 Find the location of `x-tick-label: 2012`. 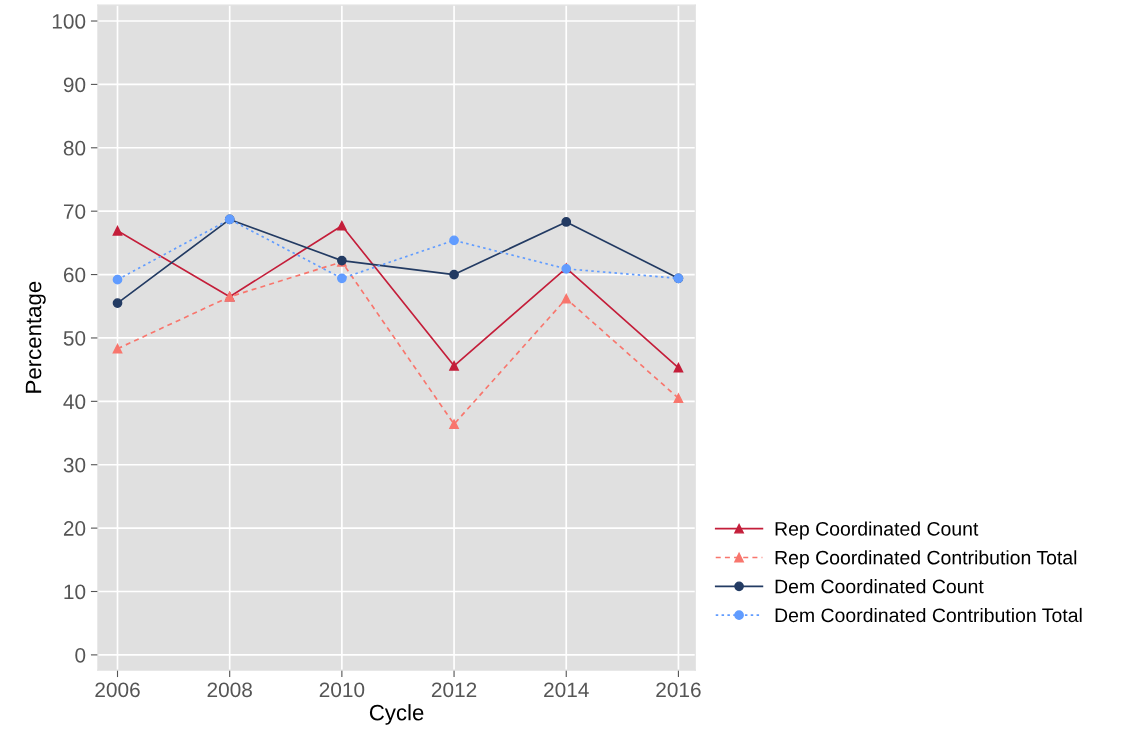

x-tick-label: 2012 is located at coordinates (454, 690).